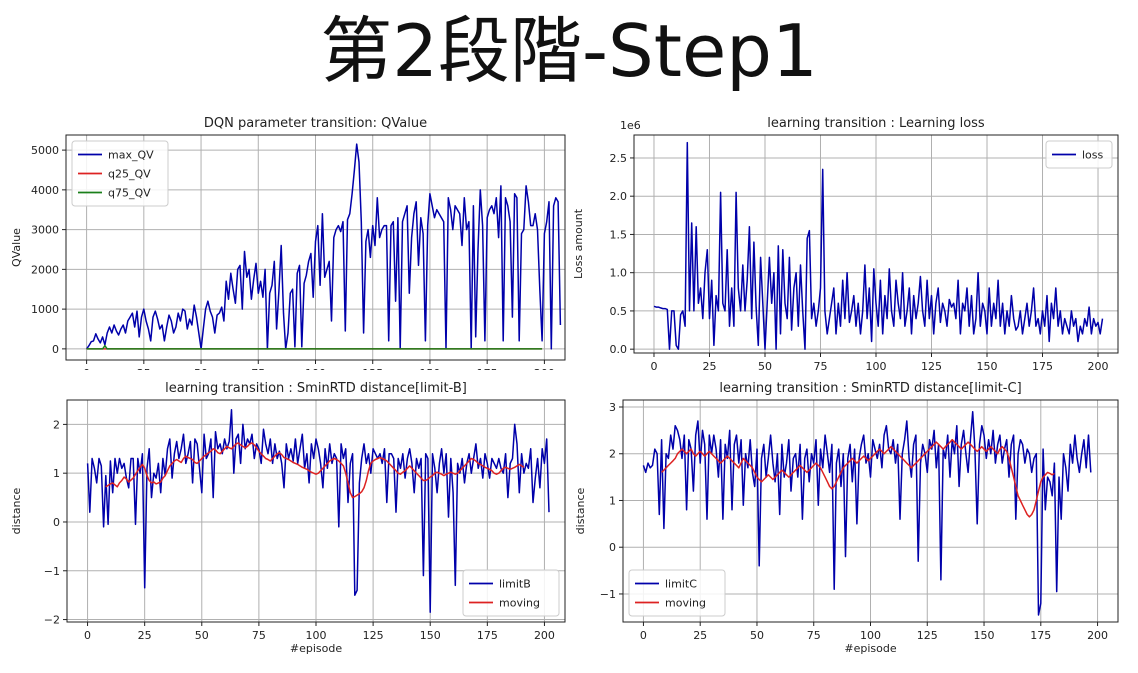  I want to click on legend-label-limitC: limitC, so click(681, 584).